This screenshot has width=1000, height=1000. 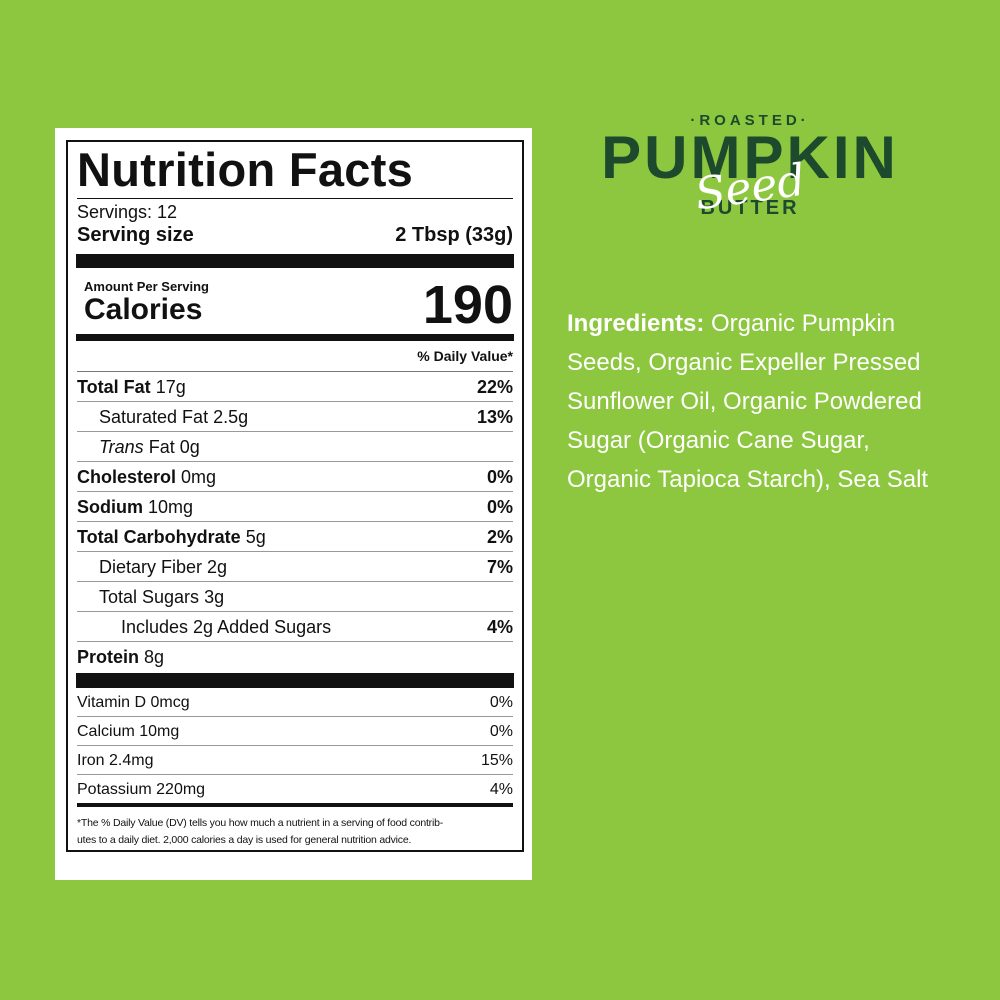 I want to click on nutrient-amount: 10mg, so click(x=171, y=507).